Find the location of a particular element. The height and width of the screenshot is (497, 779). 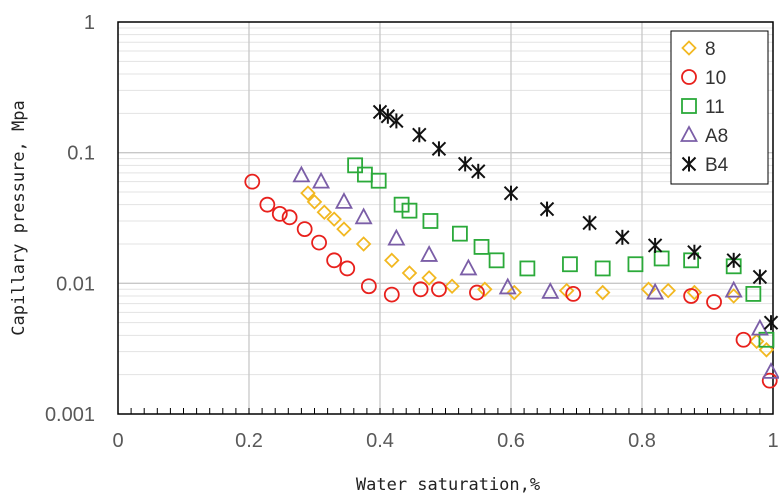

legend-label-11: 11 is located at coordinates (715, 107).